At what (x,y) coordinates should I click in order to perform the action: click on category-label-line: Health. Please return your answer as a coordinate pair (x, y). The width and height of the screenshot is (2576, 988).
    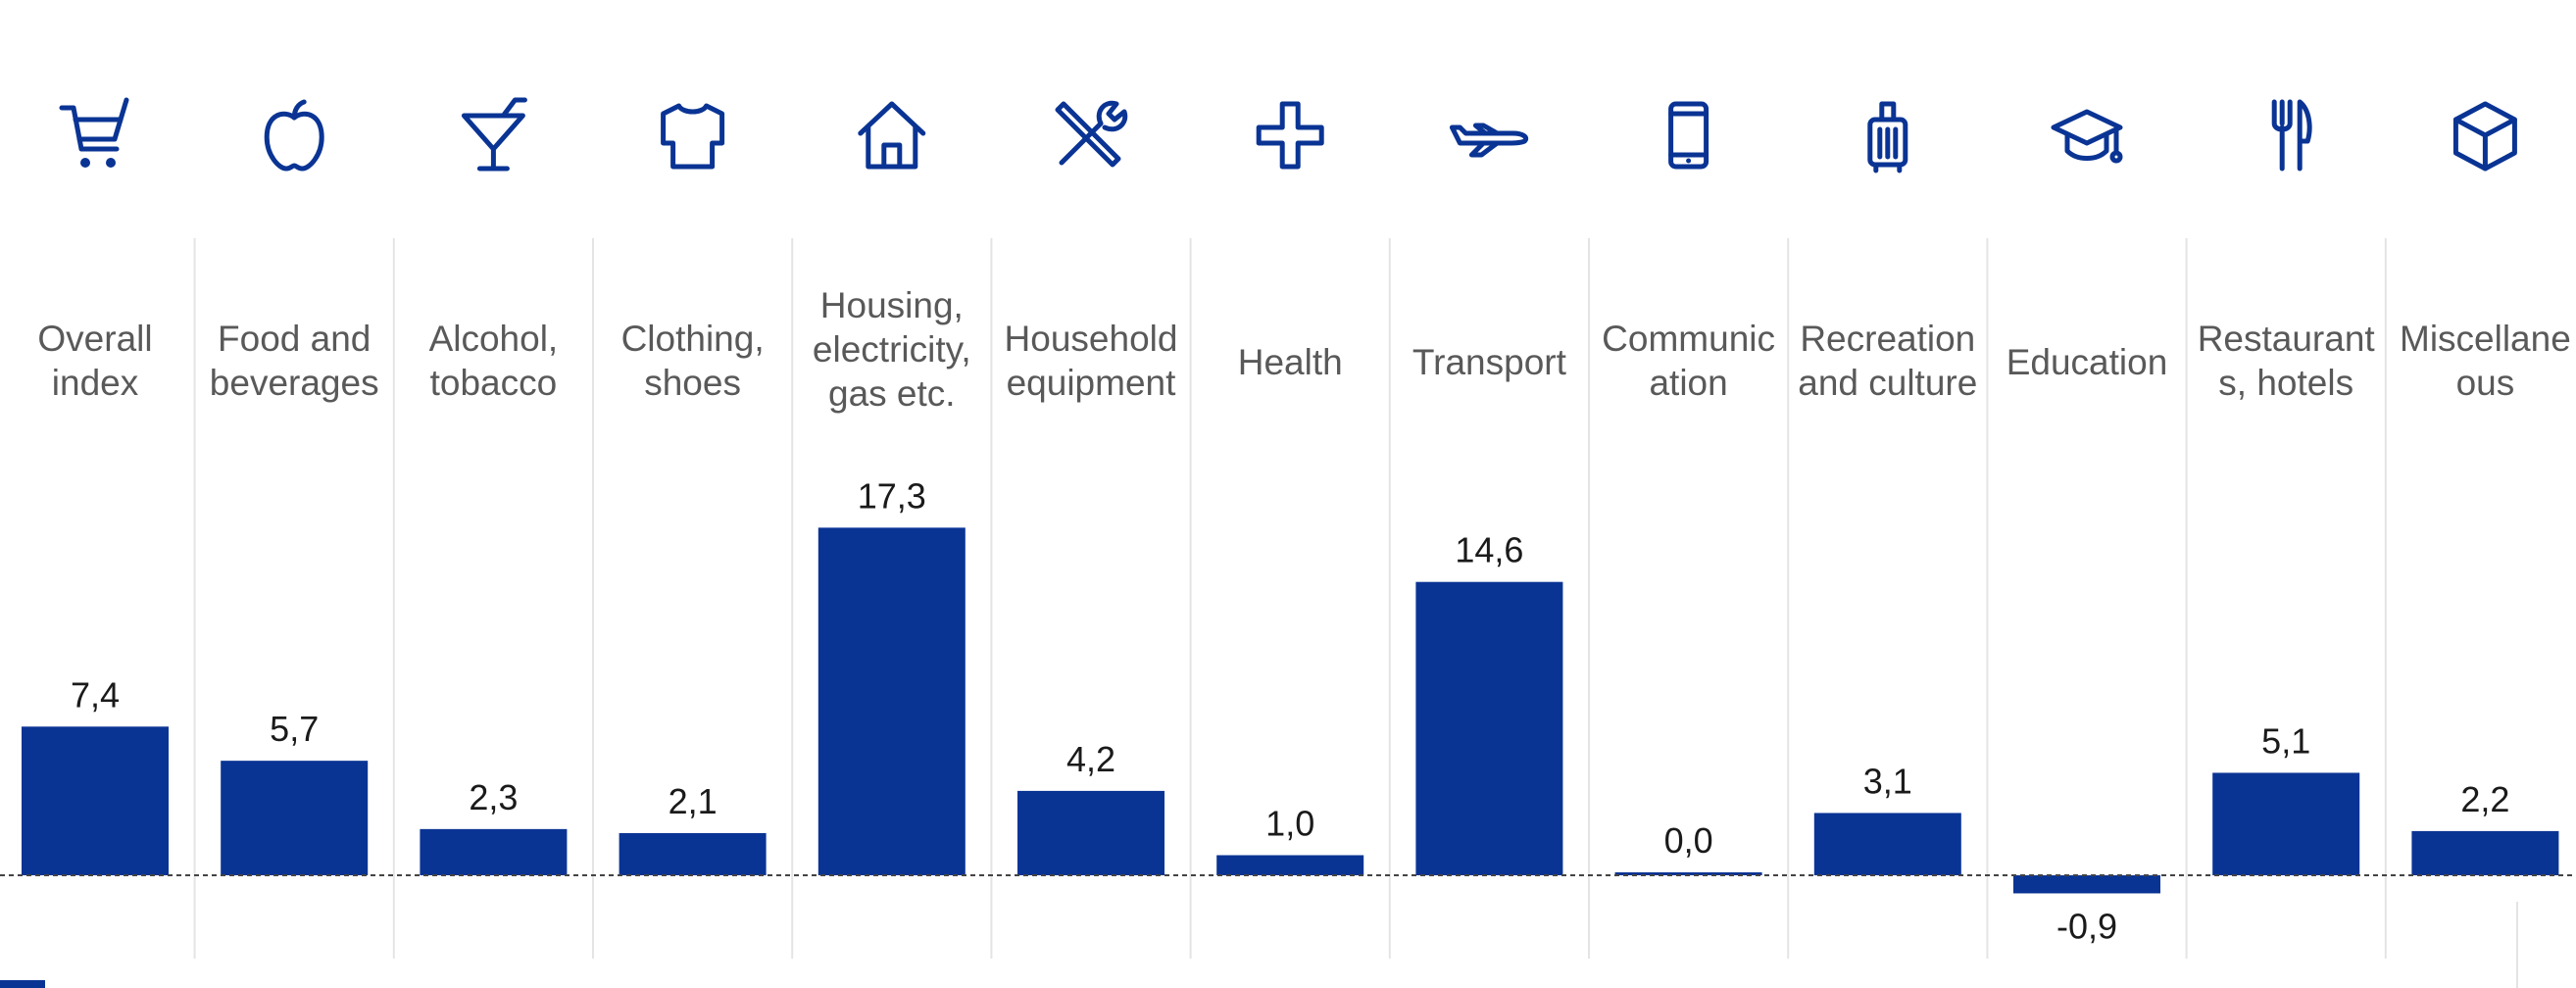
    Looking at the image, I should click on (1290, 362).